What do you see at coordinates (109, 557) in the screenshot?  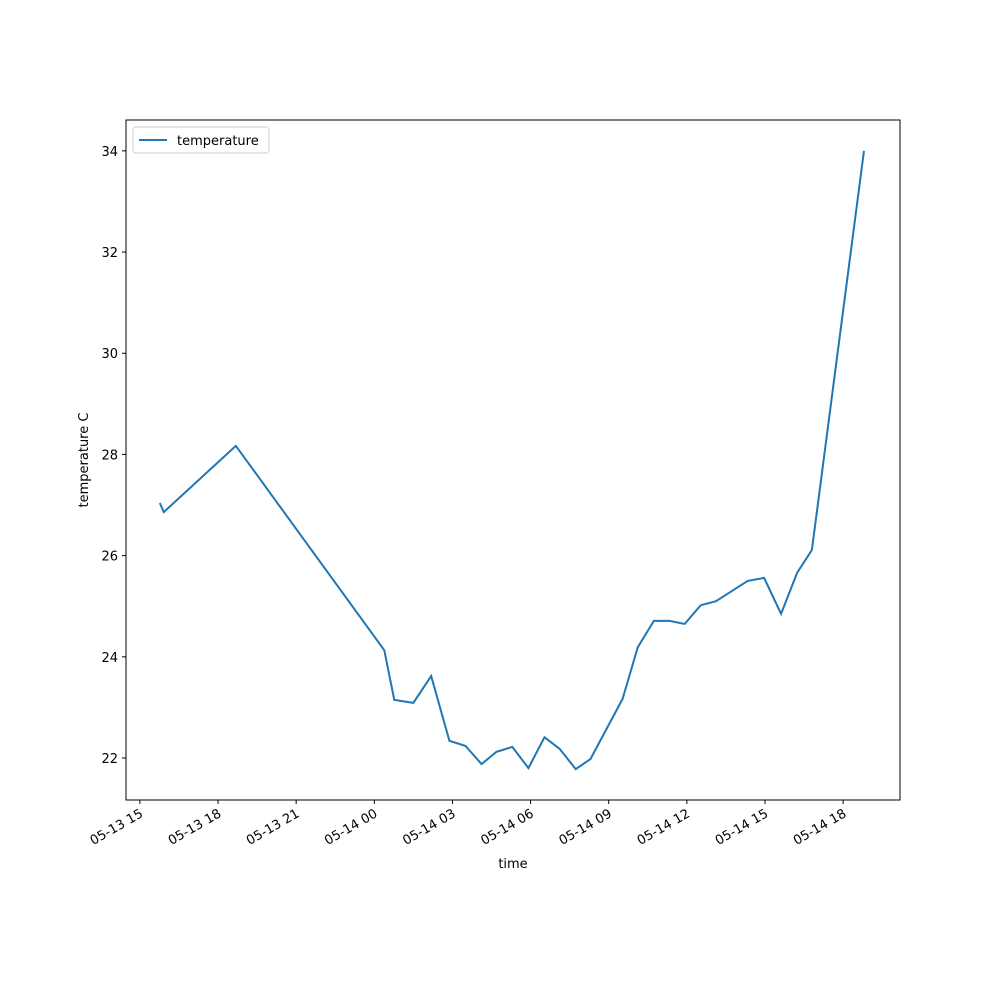 I see `y-tick-label: 26` at bounding box center [109, 557].